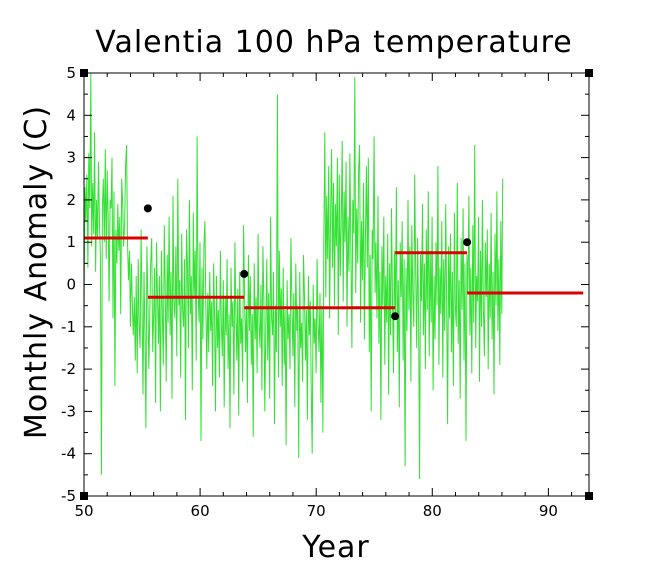 The image size is (669, 570). What do you see at coordinates (333, 42) in the screenshot?
I see `chart-title: Valentia 100 hPa temperature` at bounding box center [333, 42].